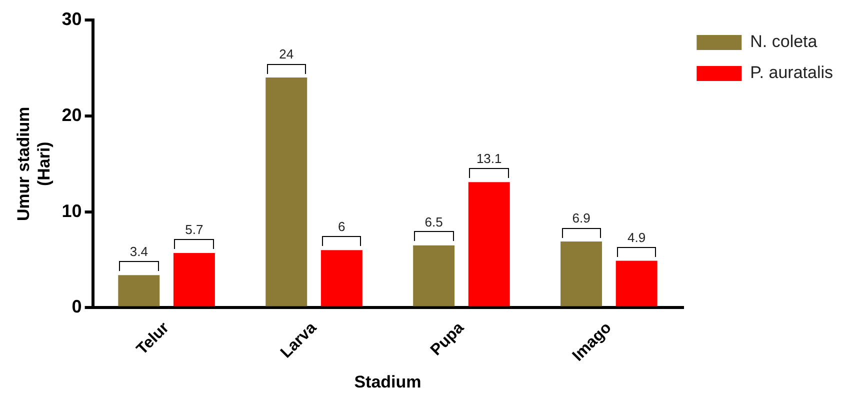 This screenshot has width=853, height=402. I want to click on legend-label: N. coleta, so click(784, 42).